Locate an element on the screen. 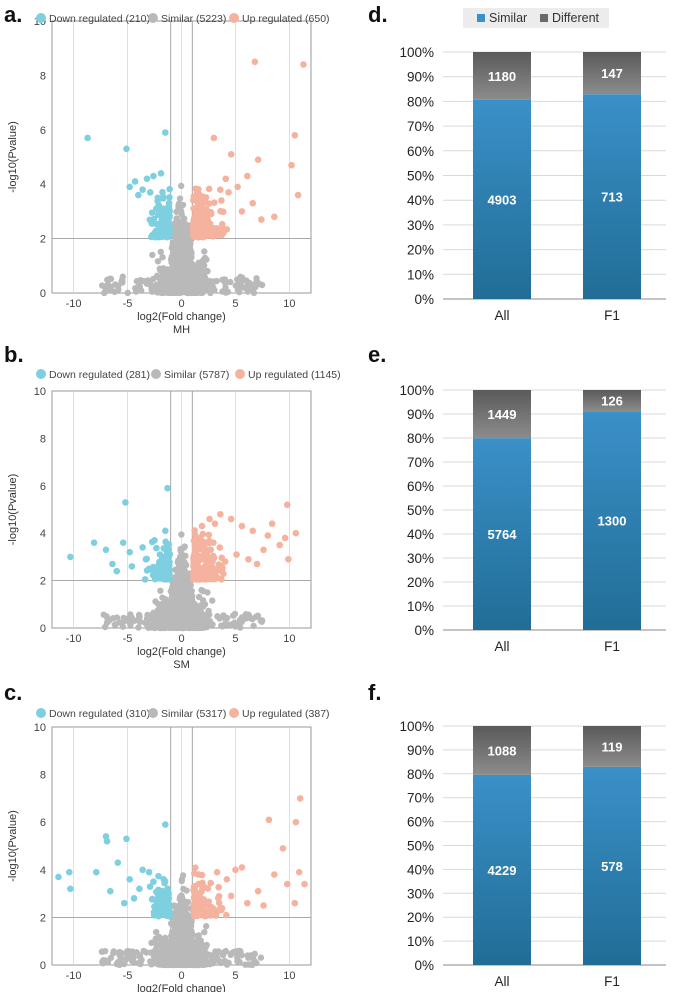  y-tick-label: 100% is located at coordinates (416, 726).